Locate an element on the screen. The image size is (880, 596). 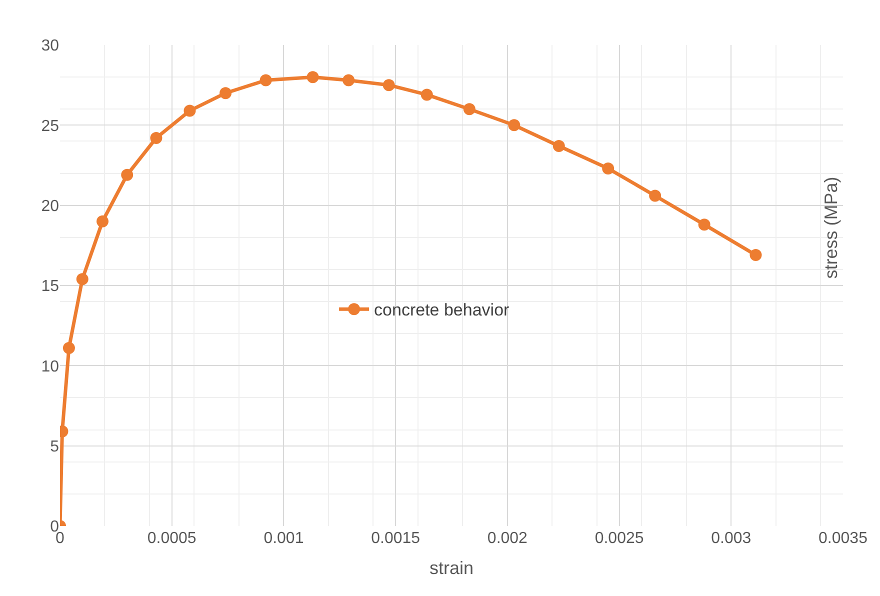
y-tick-label: 20 is located at coordinates (50, 206).